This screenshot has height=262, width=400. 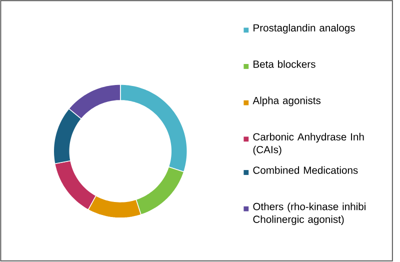 What do you see at coordinates (286, 101) in the screenshot?
I see `legend-label: Alpha agonists` at bounding box center [286, 101].